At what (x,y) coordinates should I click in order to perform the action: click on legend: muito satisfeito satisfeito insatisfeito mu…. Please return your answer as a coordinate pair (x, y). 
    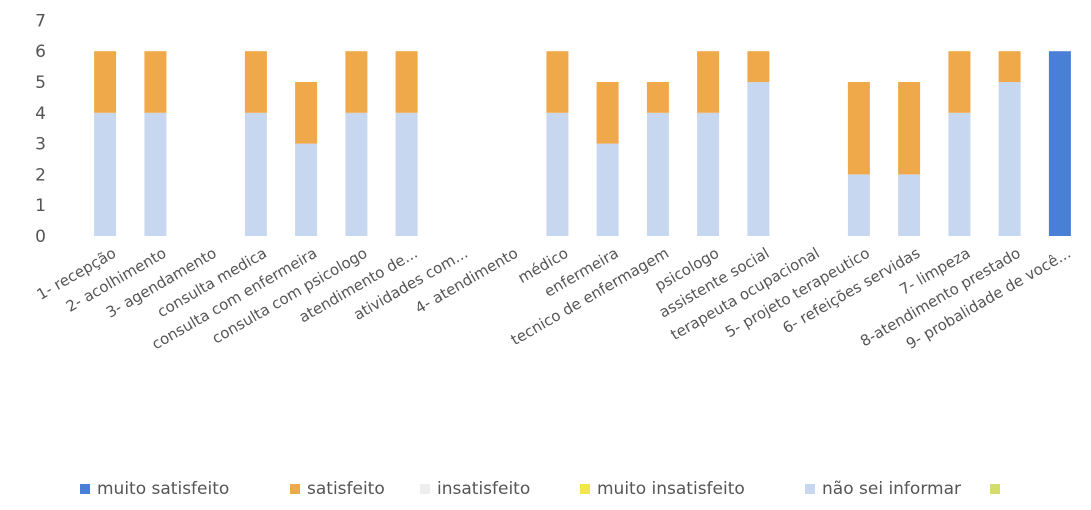
    Looking at the image, I should click on (540, 489).